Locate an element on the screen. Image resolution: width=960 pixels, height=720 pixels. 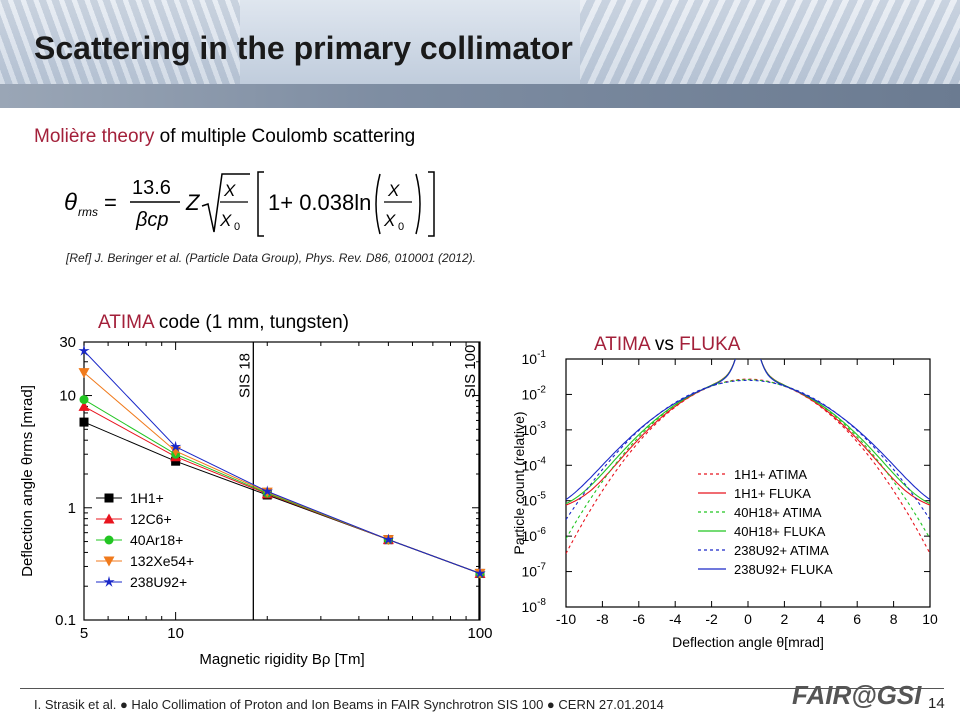
formula-bracket-left is located at coordinates (260, 204).